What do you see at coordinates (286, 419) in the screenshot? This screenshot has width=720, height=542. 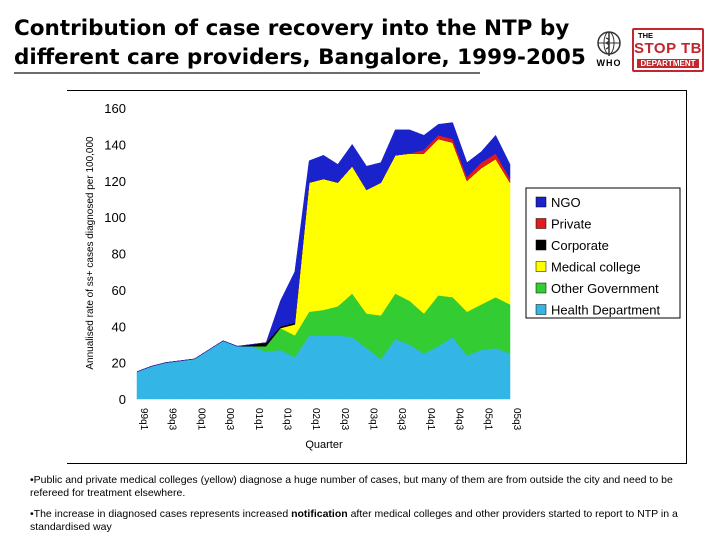 I see `x-tick-label: 01q3` at bounding box center [286, 419].